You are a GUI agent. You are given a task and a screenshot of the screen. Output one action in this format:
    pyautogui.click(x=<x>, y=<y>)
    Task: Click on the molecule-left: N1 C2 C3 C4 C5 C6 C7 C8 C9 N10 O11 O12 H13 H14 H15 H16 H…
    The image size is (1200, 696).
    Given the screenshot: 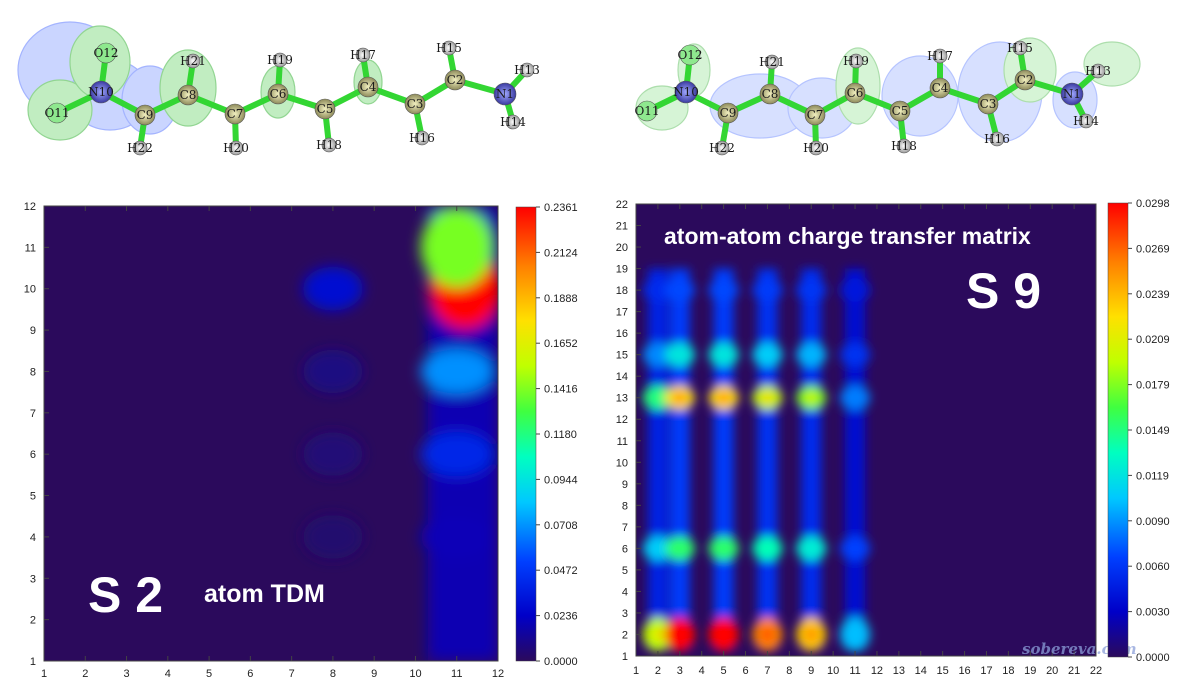 What is the action you would take?
    pyautogui.click(x=278, y=88)
    